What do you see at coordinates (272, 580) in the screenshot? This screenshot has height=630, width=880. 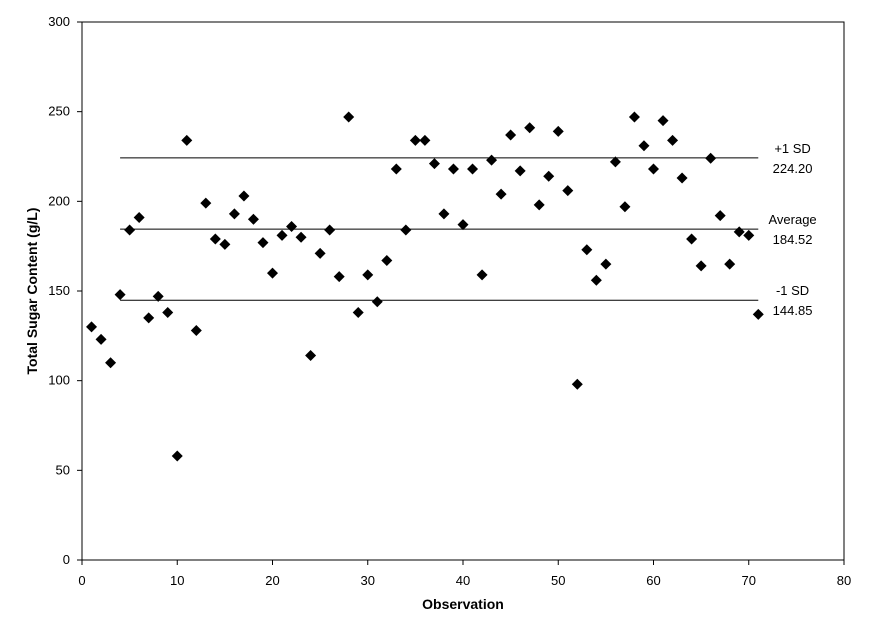 I see `x-tick-label: 20` at bounding box center [272, 580].